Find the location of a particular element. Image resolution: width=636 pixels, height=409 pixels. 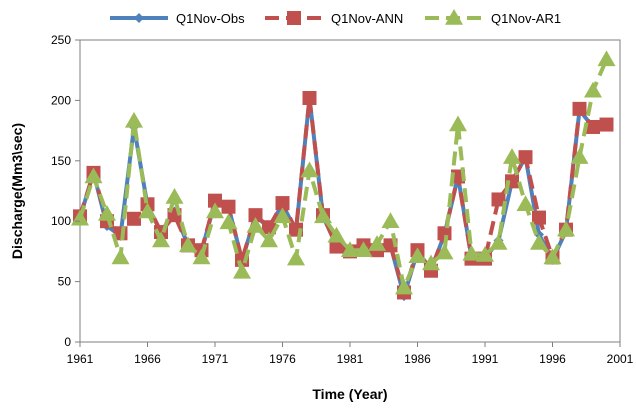

y-tick-label: 100 is located at coordinates (61, 221).